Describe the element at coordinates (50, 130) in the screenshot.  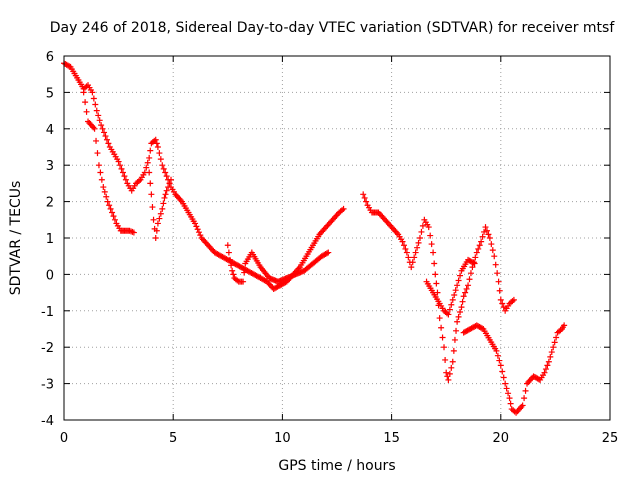
I see `y-tick-label: 4` at that location.